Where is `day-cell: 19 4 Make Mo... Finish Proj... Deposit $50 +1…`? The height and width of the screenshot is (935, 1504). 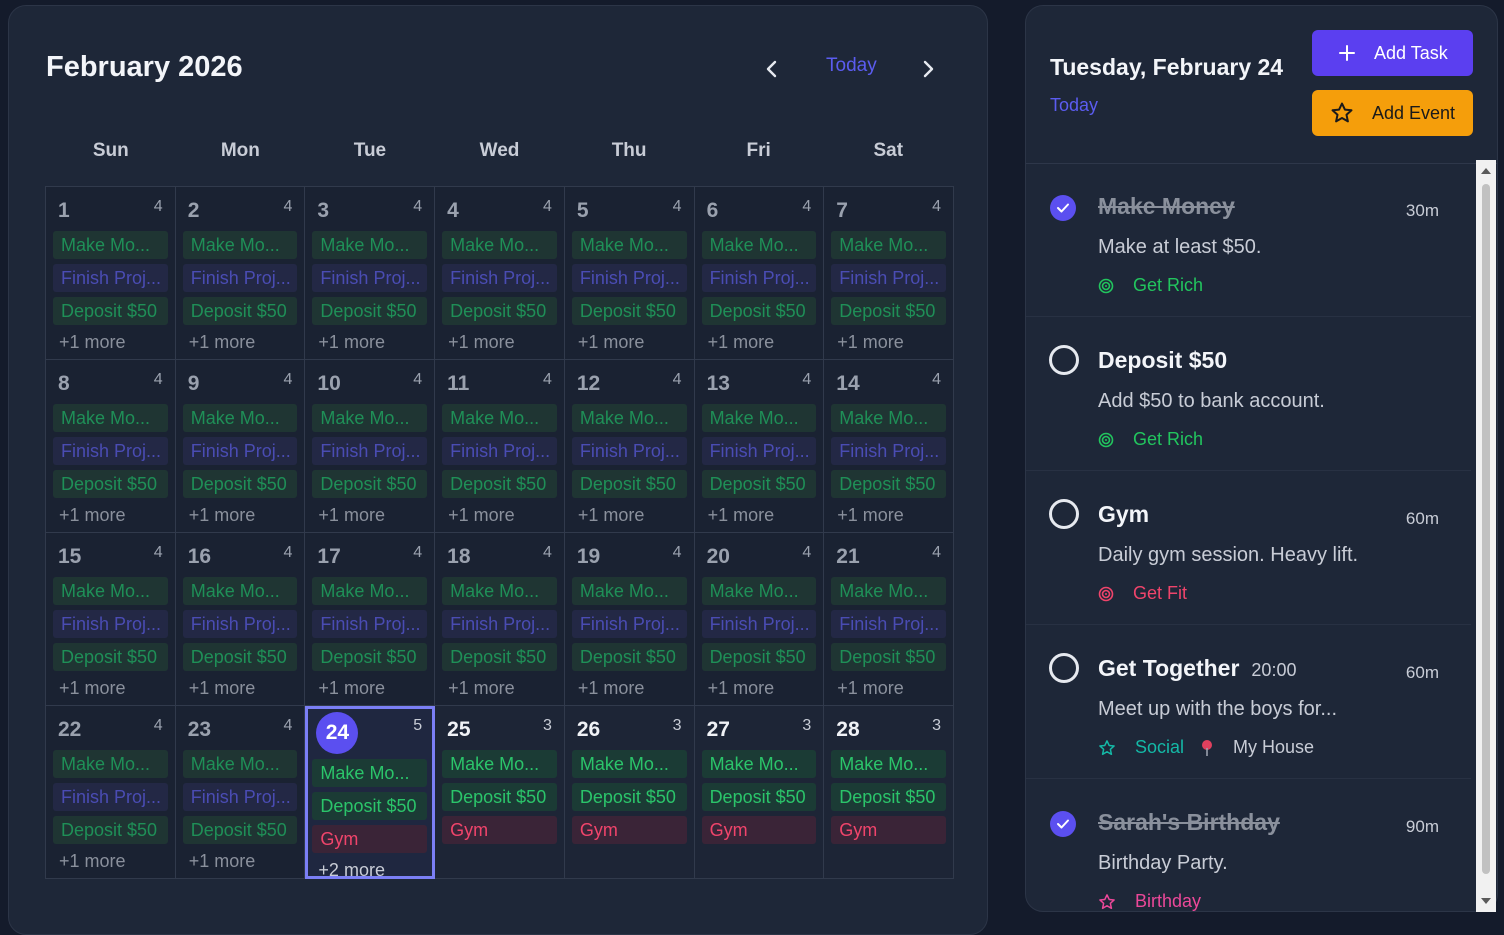 day-cell: 19 4 Make Mo... Finish Proj... Deposit $50 +1… is located at coordinates (629, 619).